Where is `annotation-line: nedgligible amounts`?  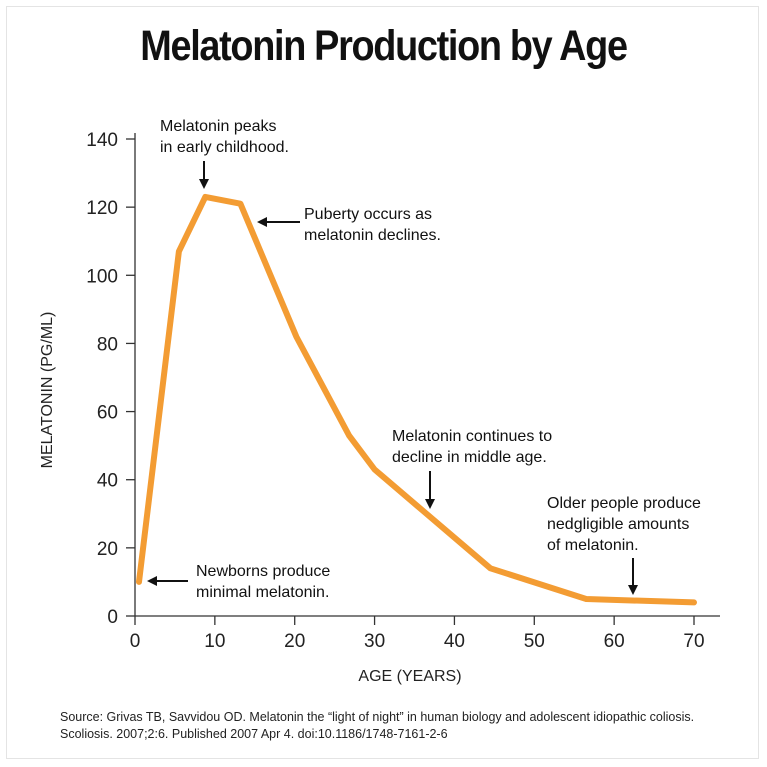
annotation-line: nedgligible amounts is located at coordinates (618, 524).